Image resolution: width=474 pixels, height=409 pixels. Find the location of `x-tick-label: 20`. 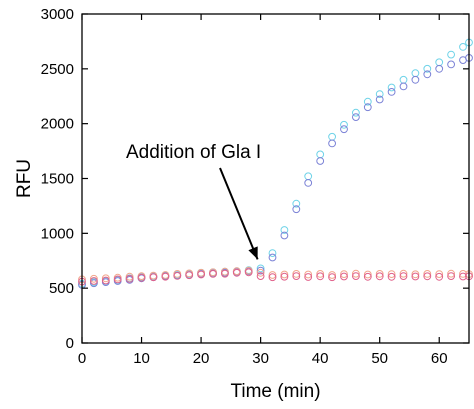

x-tick-label: 20 is located at coordinates (201, 358).